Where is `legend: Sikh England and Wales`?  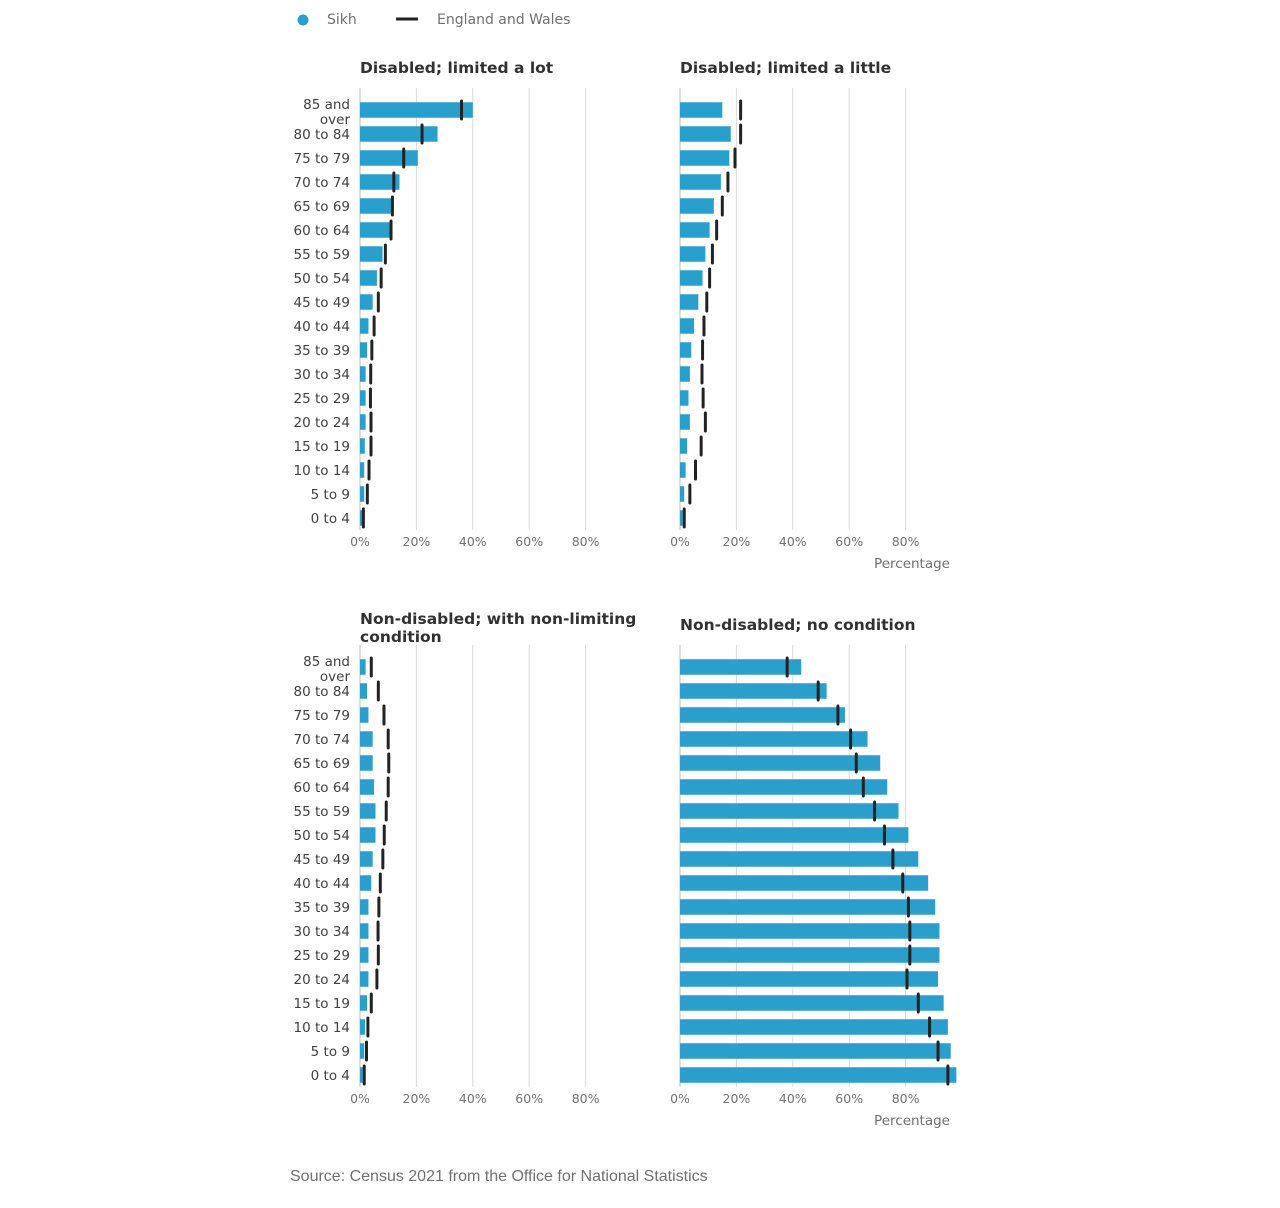
legend: Sikh England and Wales is located at coordinates (433, 20).